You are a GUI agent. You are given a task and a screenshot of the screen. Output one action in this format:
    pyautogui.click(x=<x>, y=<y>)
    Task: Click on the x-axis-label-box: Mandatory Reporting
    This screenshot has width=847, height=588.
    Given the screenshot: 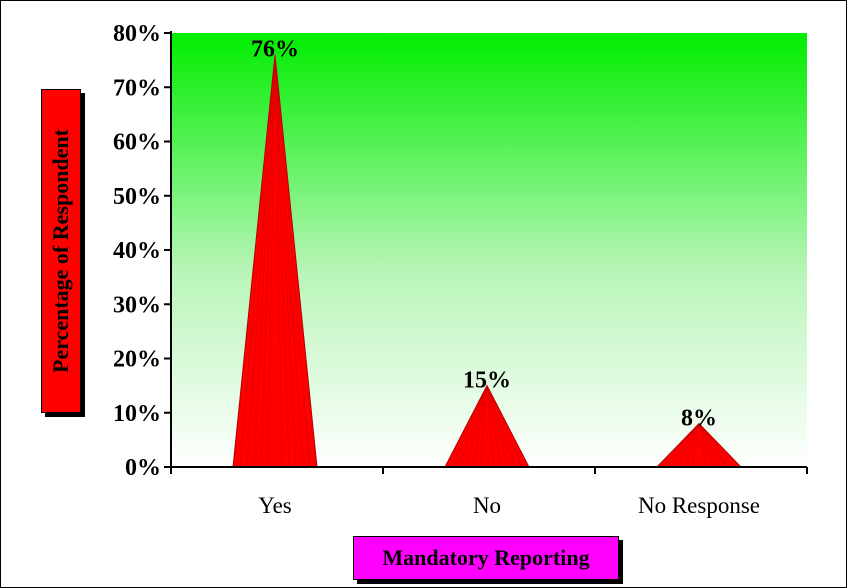 What is the action you would take?
    pyautogui.click(x=486, y=558)
    